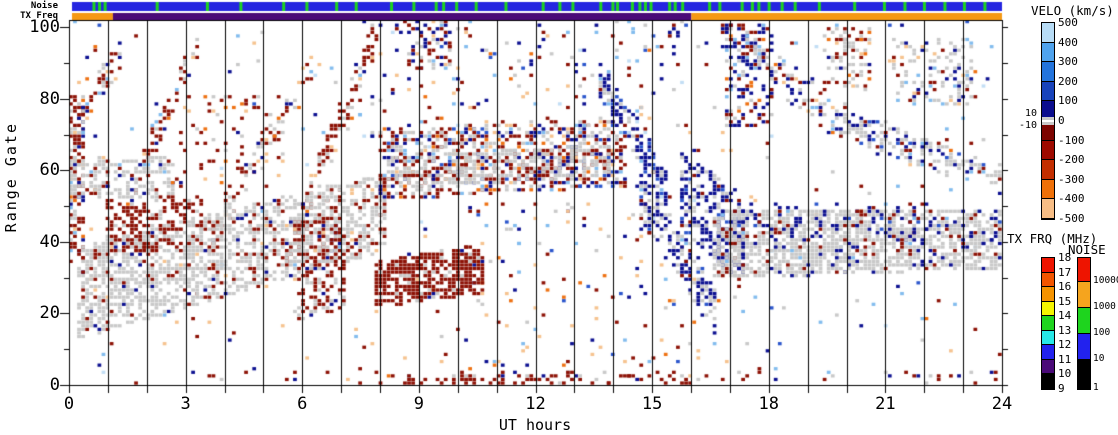  I want to click on velo-scale-label: -300, so click(1071, 179).